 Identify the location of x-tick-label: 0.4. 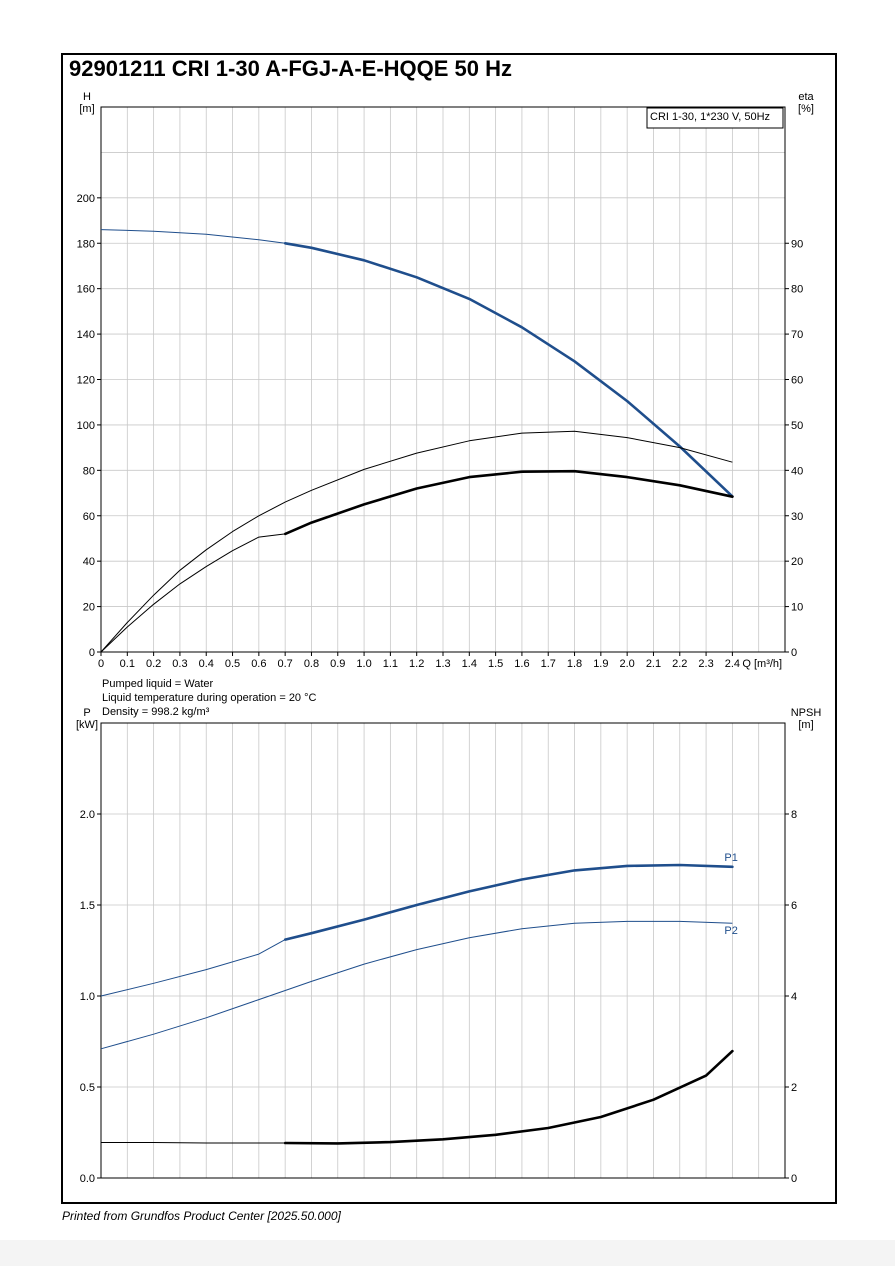
(206, 664).